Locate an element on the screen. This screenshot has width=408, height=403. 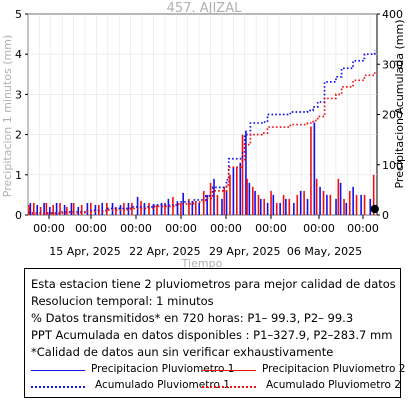
y-left-tick-label: 4 is located at coordinates (18, 54).